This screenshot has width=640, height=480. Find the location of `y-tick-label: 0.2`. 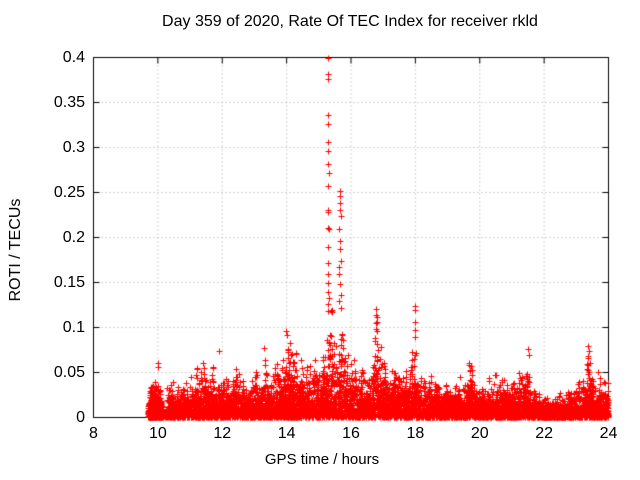

y-tick-label: 0.2 is located at coordinates (73, 237).